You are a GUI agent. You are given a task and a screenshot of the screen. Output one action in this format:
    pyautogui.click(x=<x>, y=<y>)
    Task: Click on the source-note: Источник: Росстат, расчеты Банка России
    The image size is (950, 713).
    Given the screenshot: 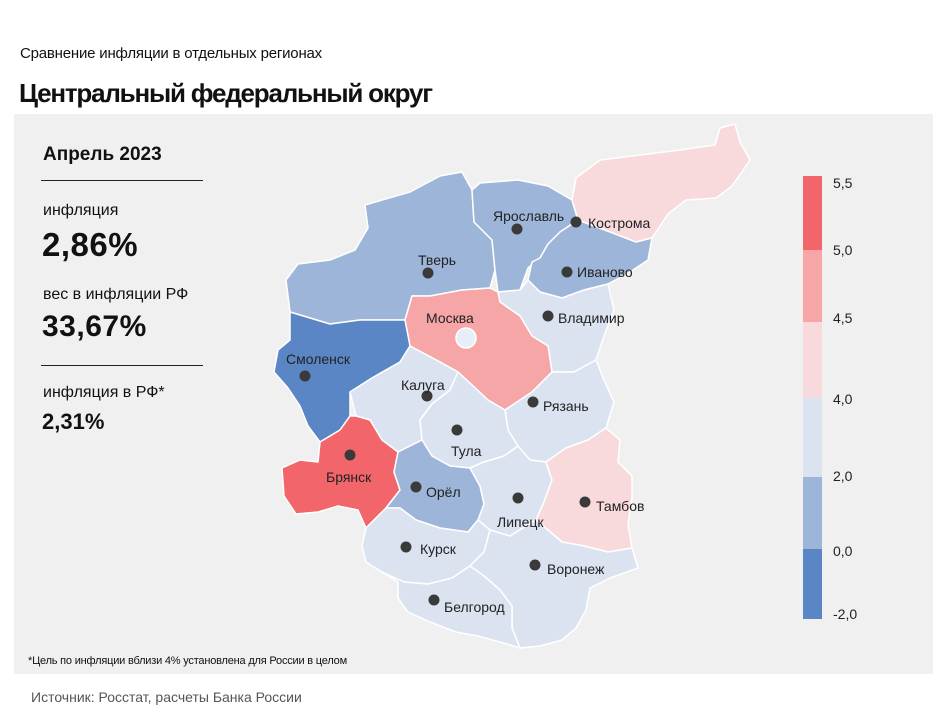 What is the action you would take?
    pyautogui.click(x=166, y=697)
    